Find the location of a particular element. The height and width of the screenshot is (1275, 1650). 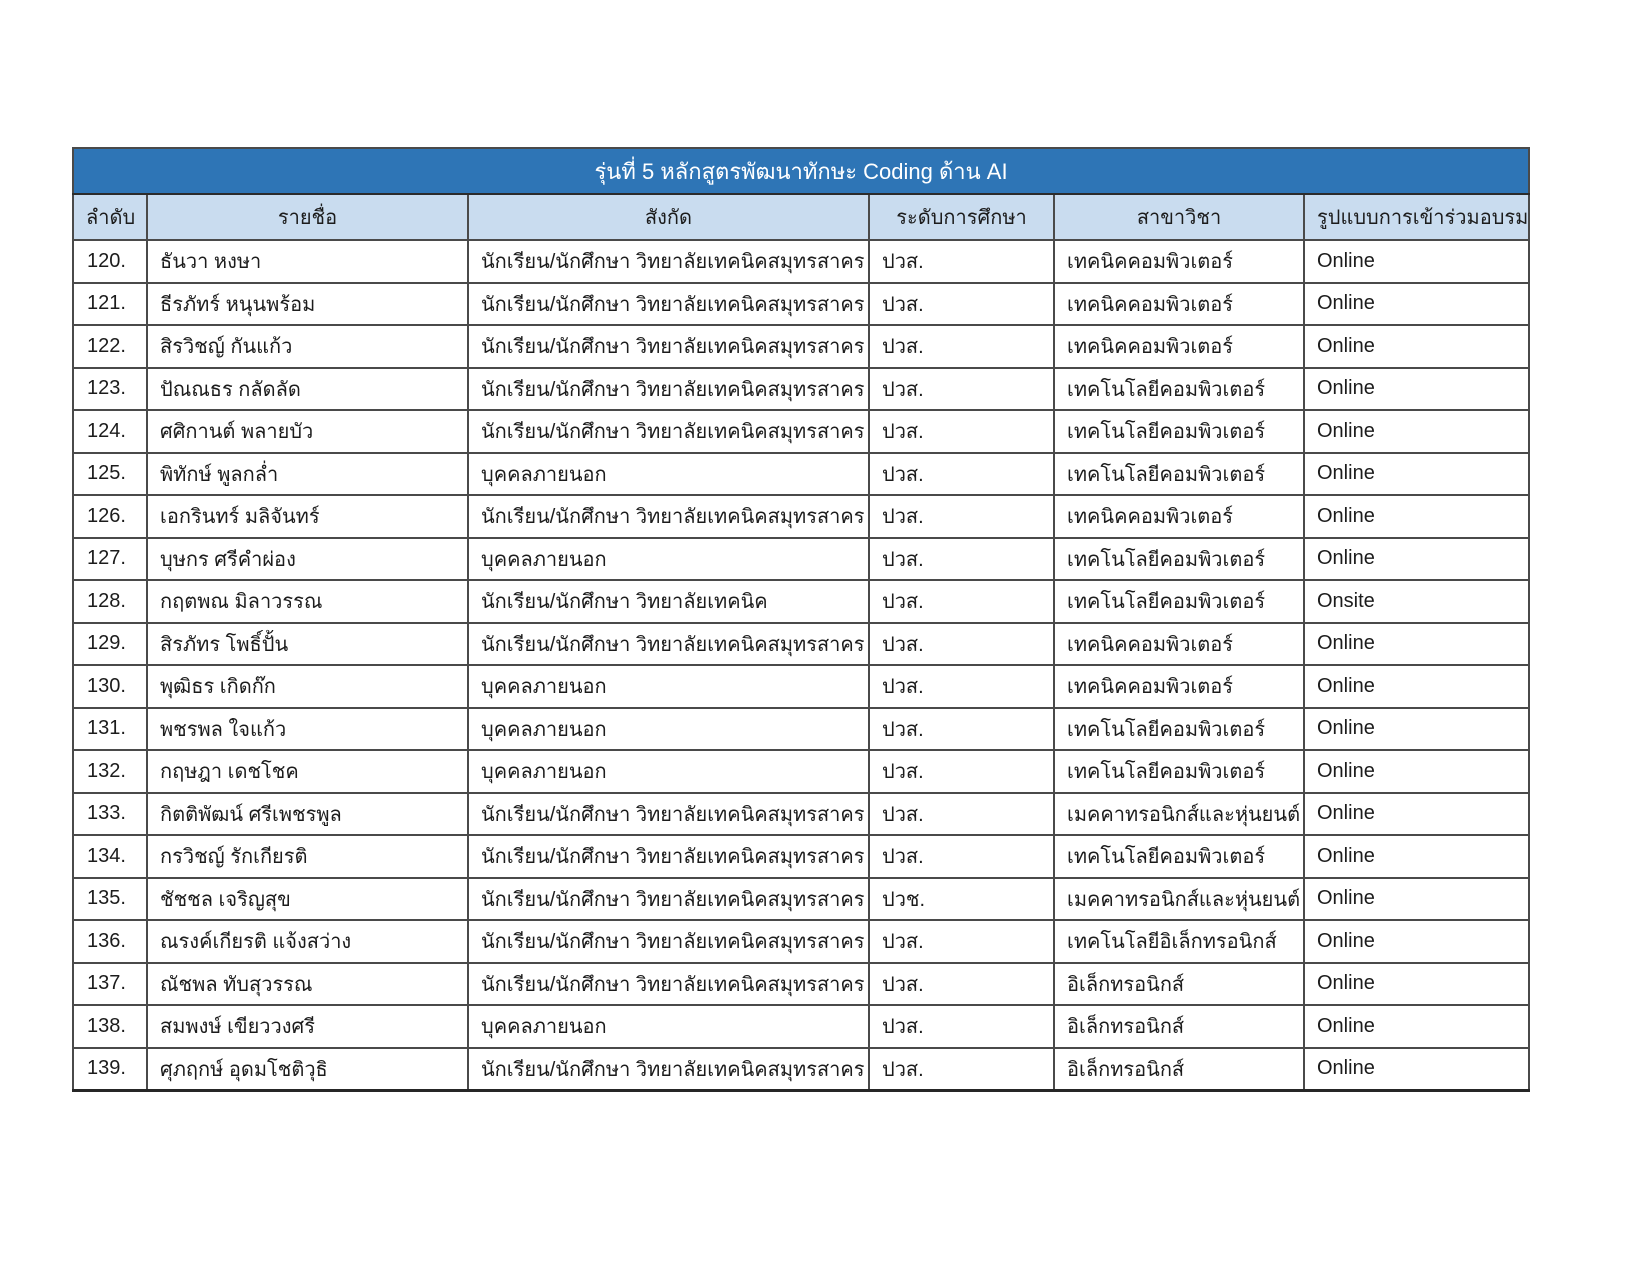

cell-name: ชัชชล เจริญสุข is located at coordinates (307, 898).